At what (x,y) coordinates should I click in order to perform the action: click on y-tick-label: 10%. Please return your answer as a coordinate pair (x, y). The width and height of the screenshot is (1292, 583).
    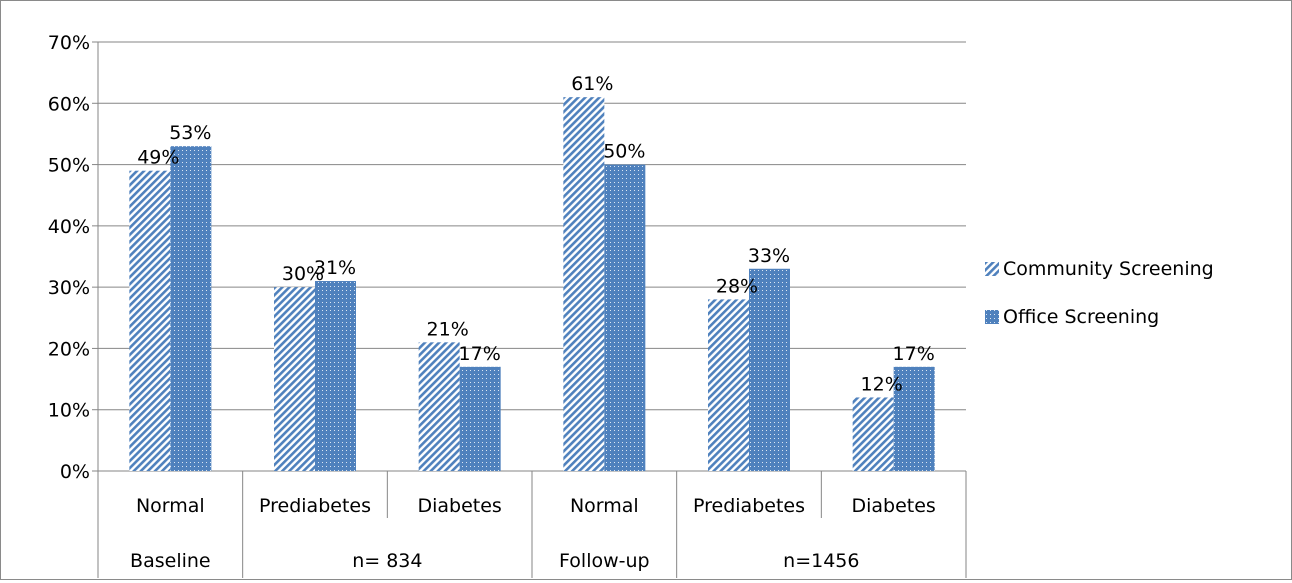
    Looking at the image, I should click on (69, 411).